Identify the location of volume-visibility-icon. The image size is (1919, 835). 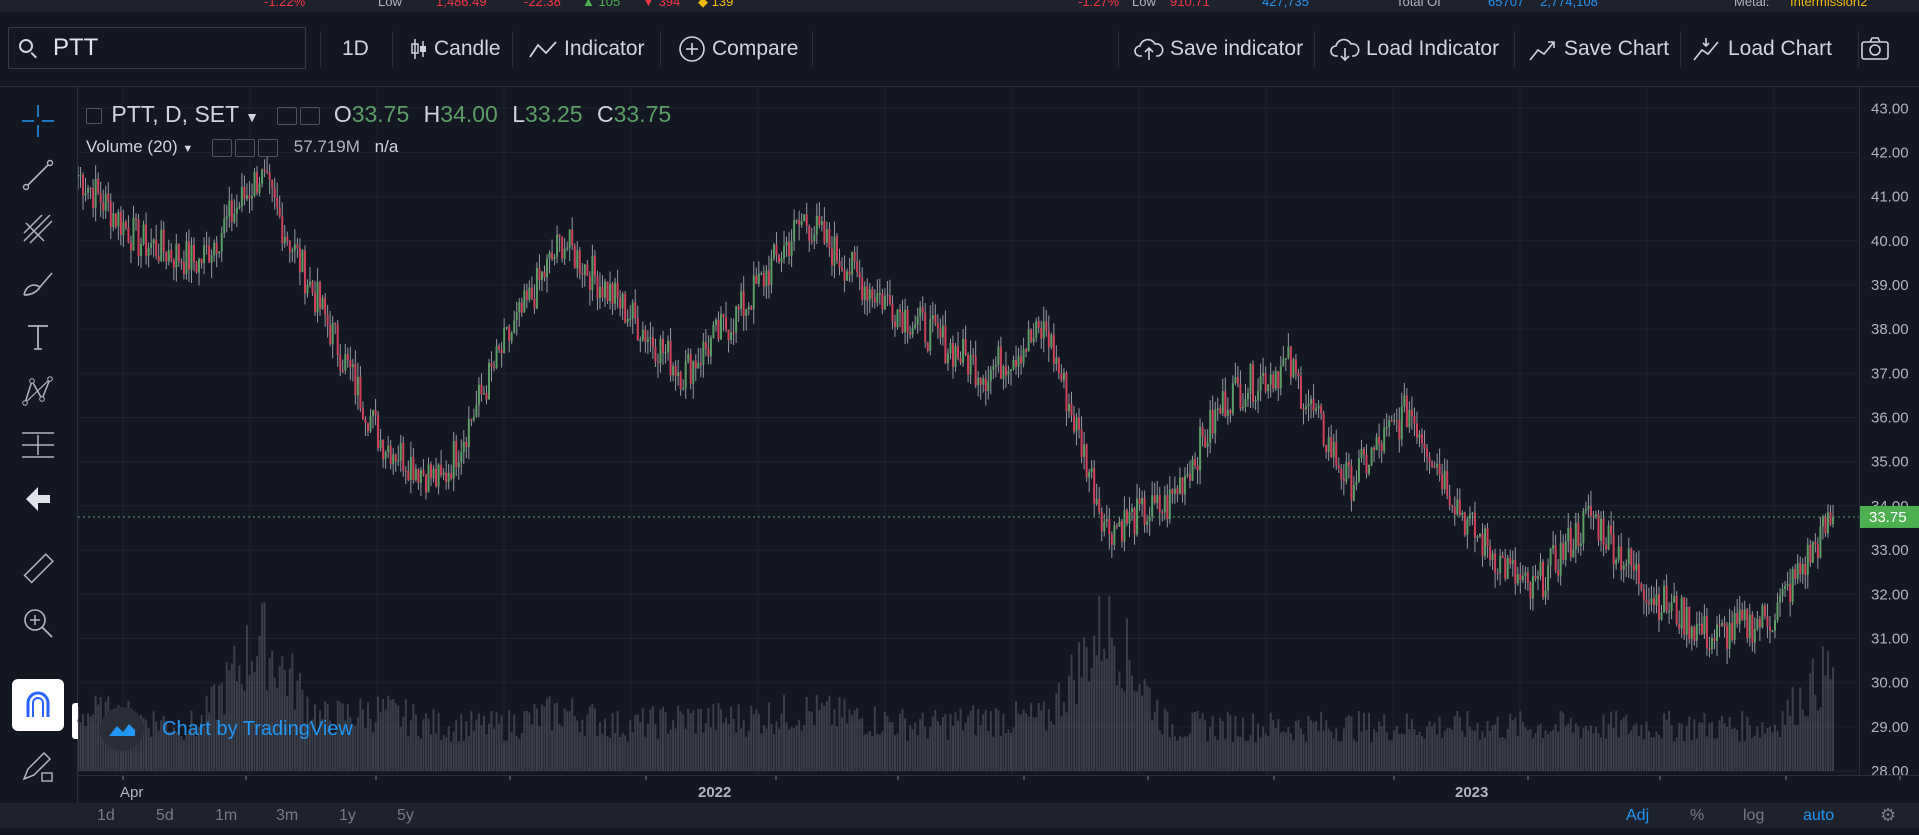
(222, 147).